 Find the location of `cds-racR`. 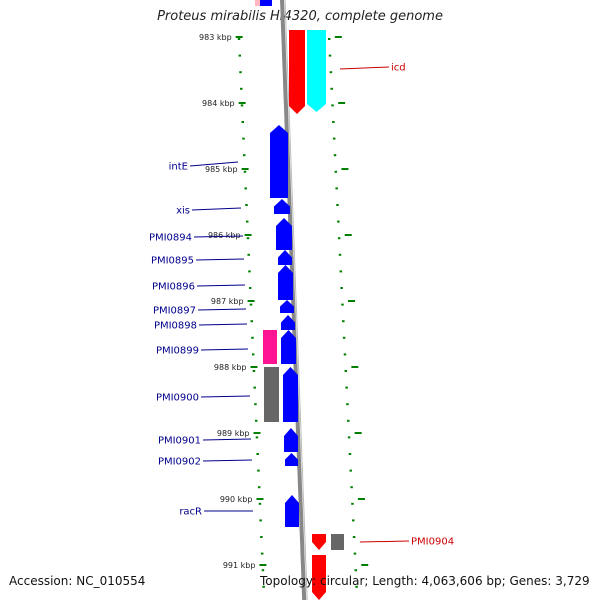

cds-racR is located at coordinates (292, 511).